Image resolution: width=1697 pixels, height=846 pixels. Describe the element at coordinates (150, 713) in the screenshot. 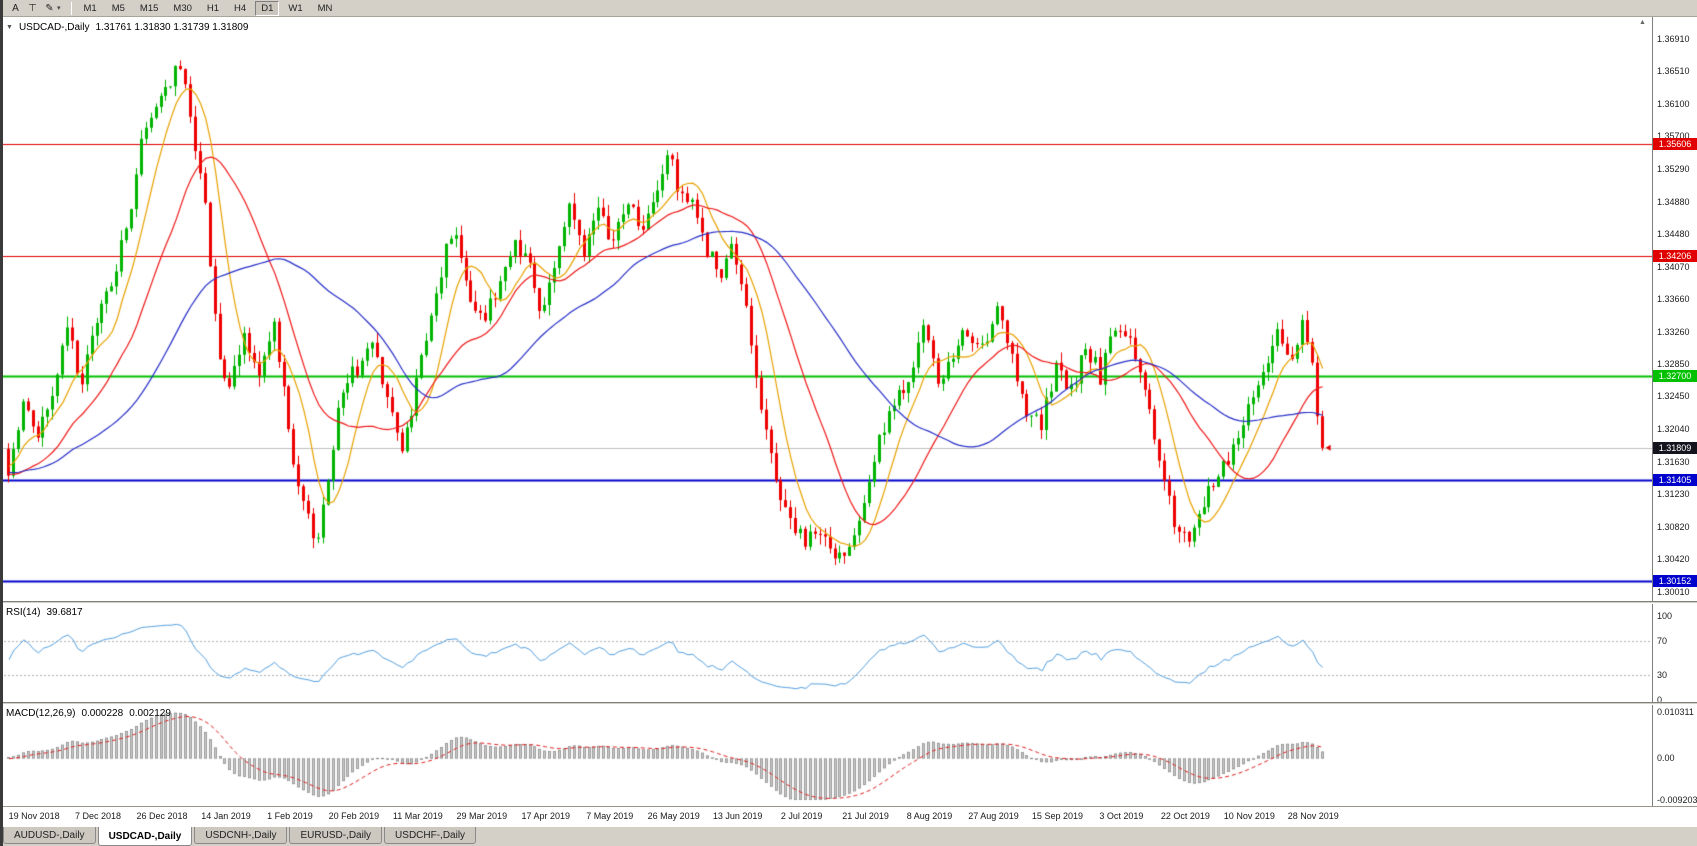

I see `macd-signal-value: 0.002129` at that location.